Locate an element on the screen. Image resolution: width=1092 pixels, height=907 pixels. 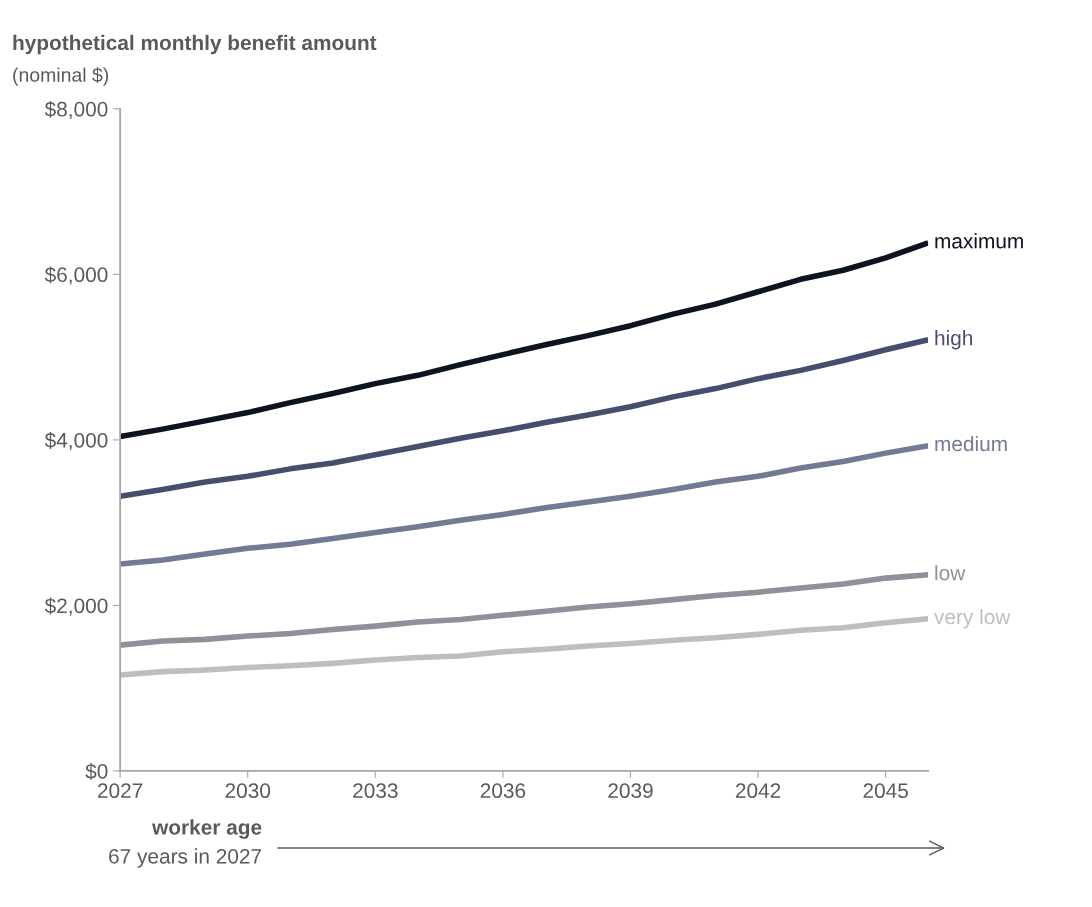
chart-subtitle: (nominal $) is located at coordinates (61, 76).